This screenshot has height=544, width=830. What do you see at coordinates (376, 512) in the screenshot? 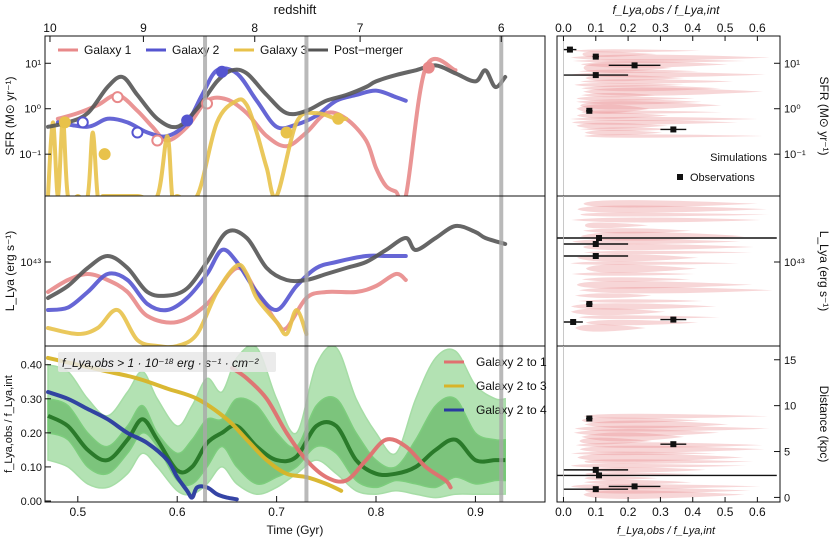
I see `x-tick-label: 0.8` at bounding box center [376, 512].